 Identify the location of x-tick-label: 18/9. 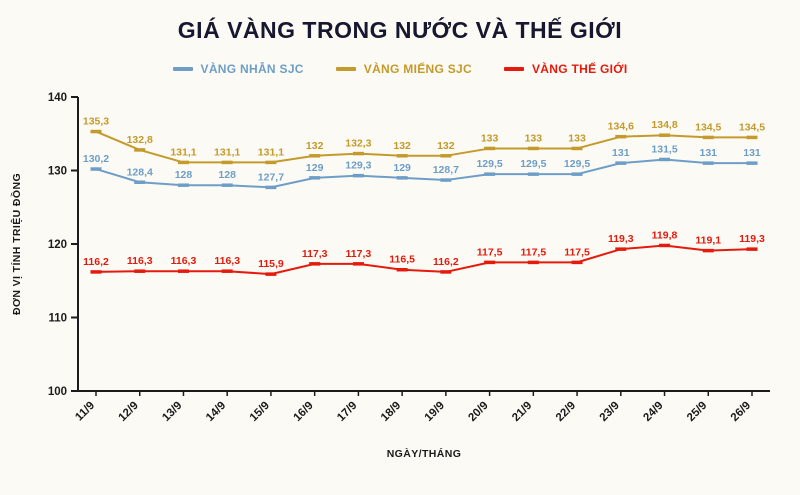
(391, 412).